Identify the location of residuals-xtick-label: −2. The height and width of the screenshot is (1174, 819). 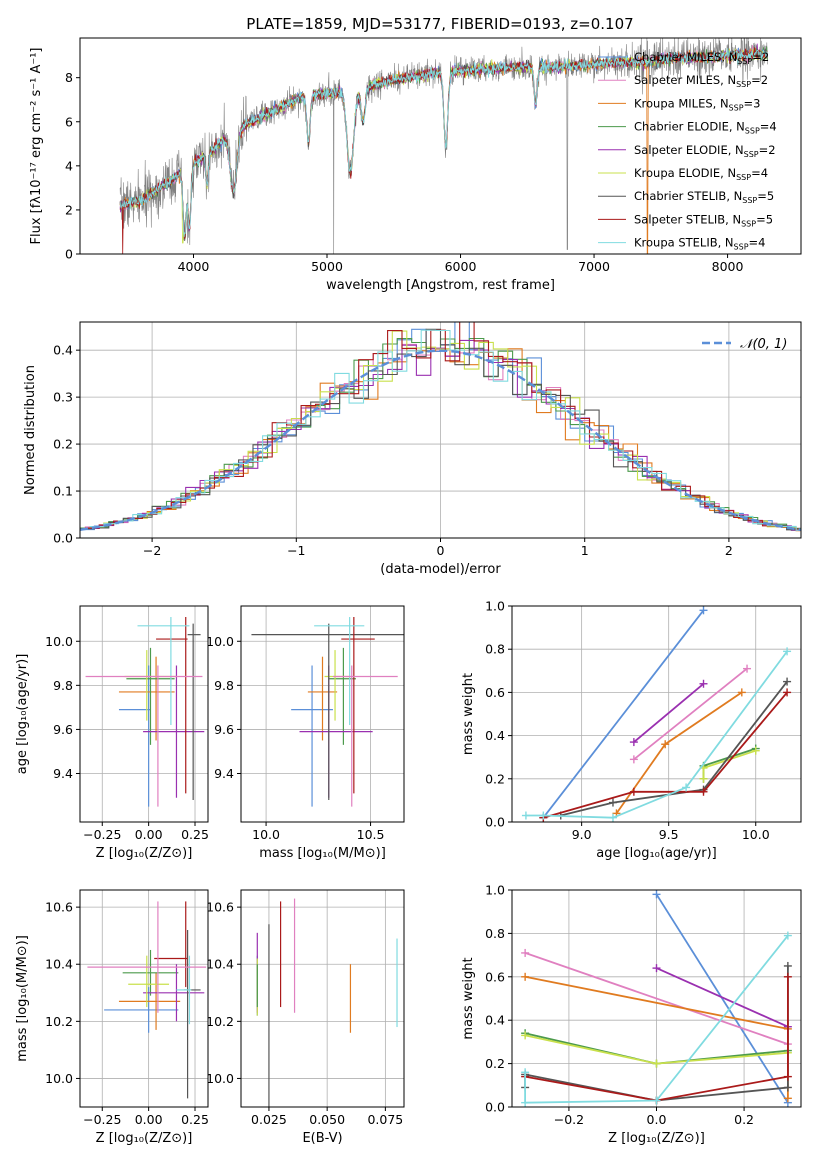
(152, 550).